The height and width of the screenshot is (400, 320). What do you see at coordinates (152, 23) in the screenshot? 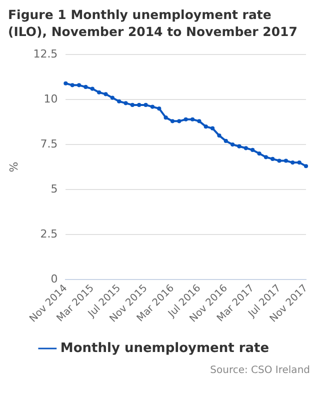
I see `chart-title: Figure 1 Monthly unemployment rate (ILO), November 2014 to November 2017` at bounding box center [152, 23].